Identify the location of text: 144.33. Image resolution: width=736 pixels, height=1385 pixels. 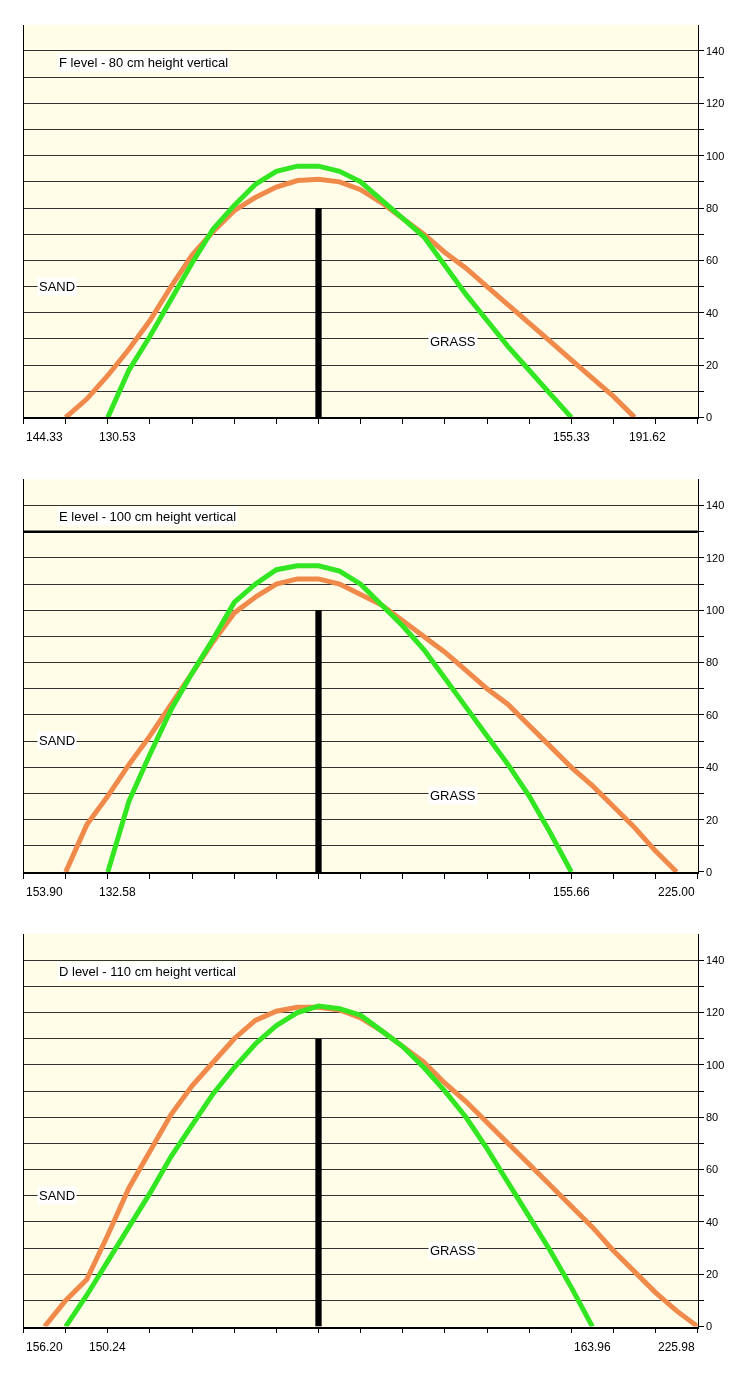
(45, 437).